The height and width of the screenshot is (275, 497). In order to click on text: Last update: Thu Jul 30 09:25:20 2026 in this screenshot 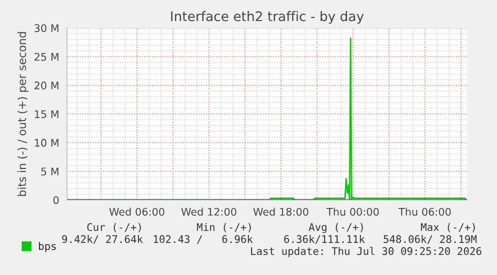, I will do `click(366, 252)`.